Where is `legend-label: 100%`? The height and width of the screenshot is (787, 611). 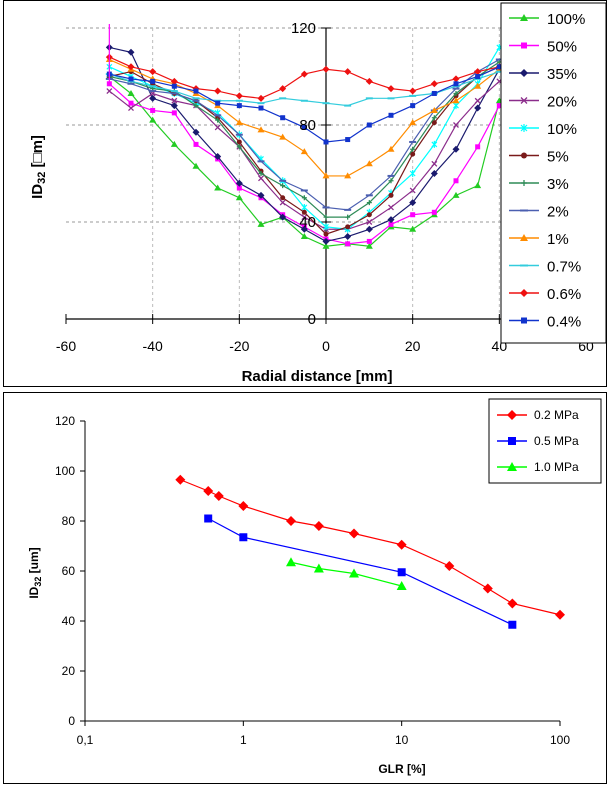
legend-label: 100% is located at coordinates (566, 19).